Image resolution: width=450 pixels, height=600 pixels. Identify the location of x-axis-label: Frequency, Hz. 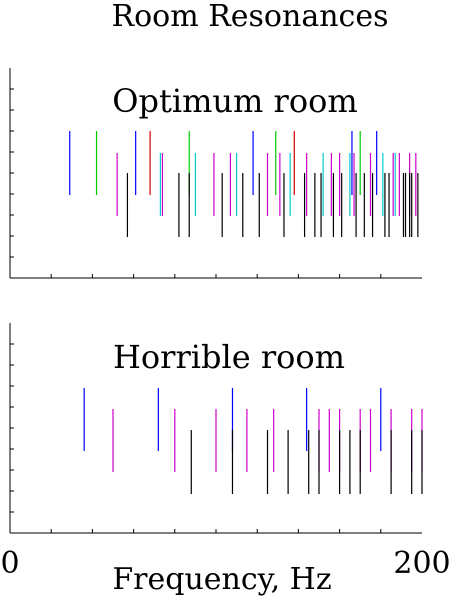
(221, 579).